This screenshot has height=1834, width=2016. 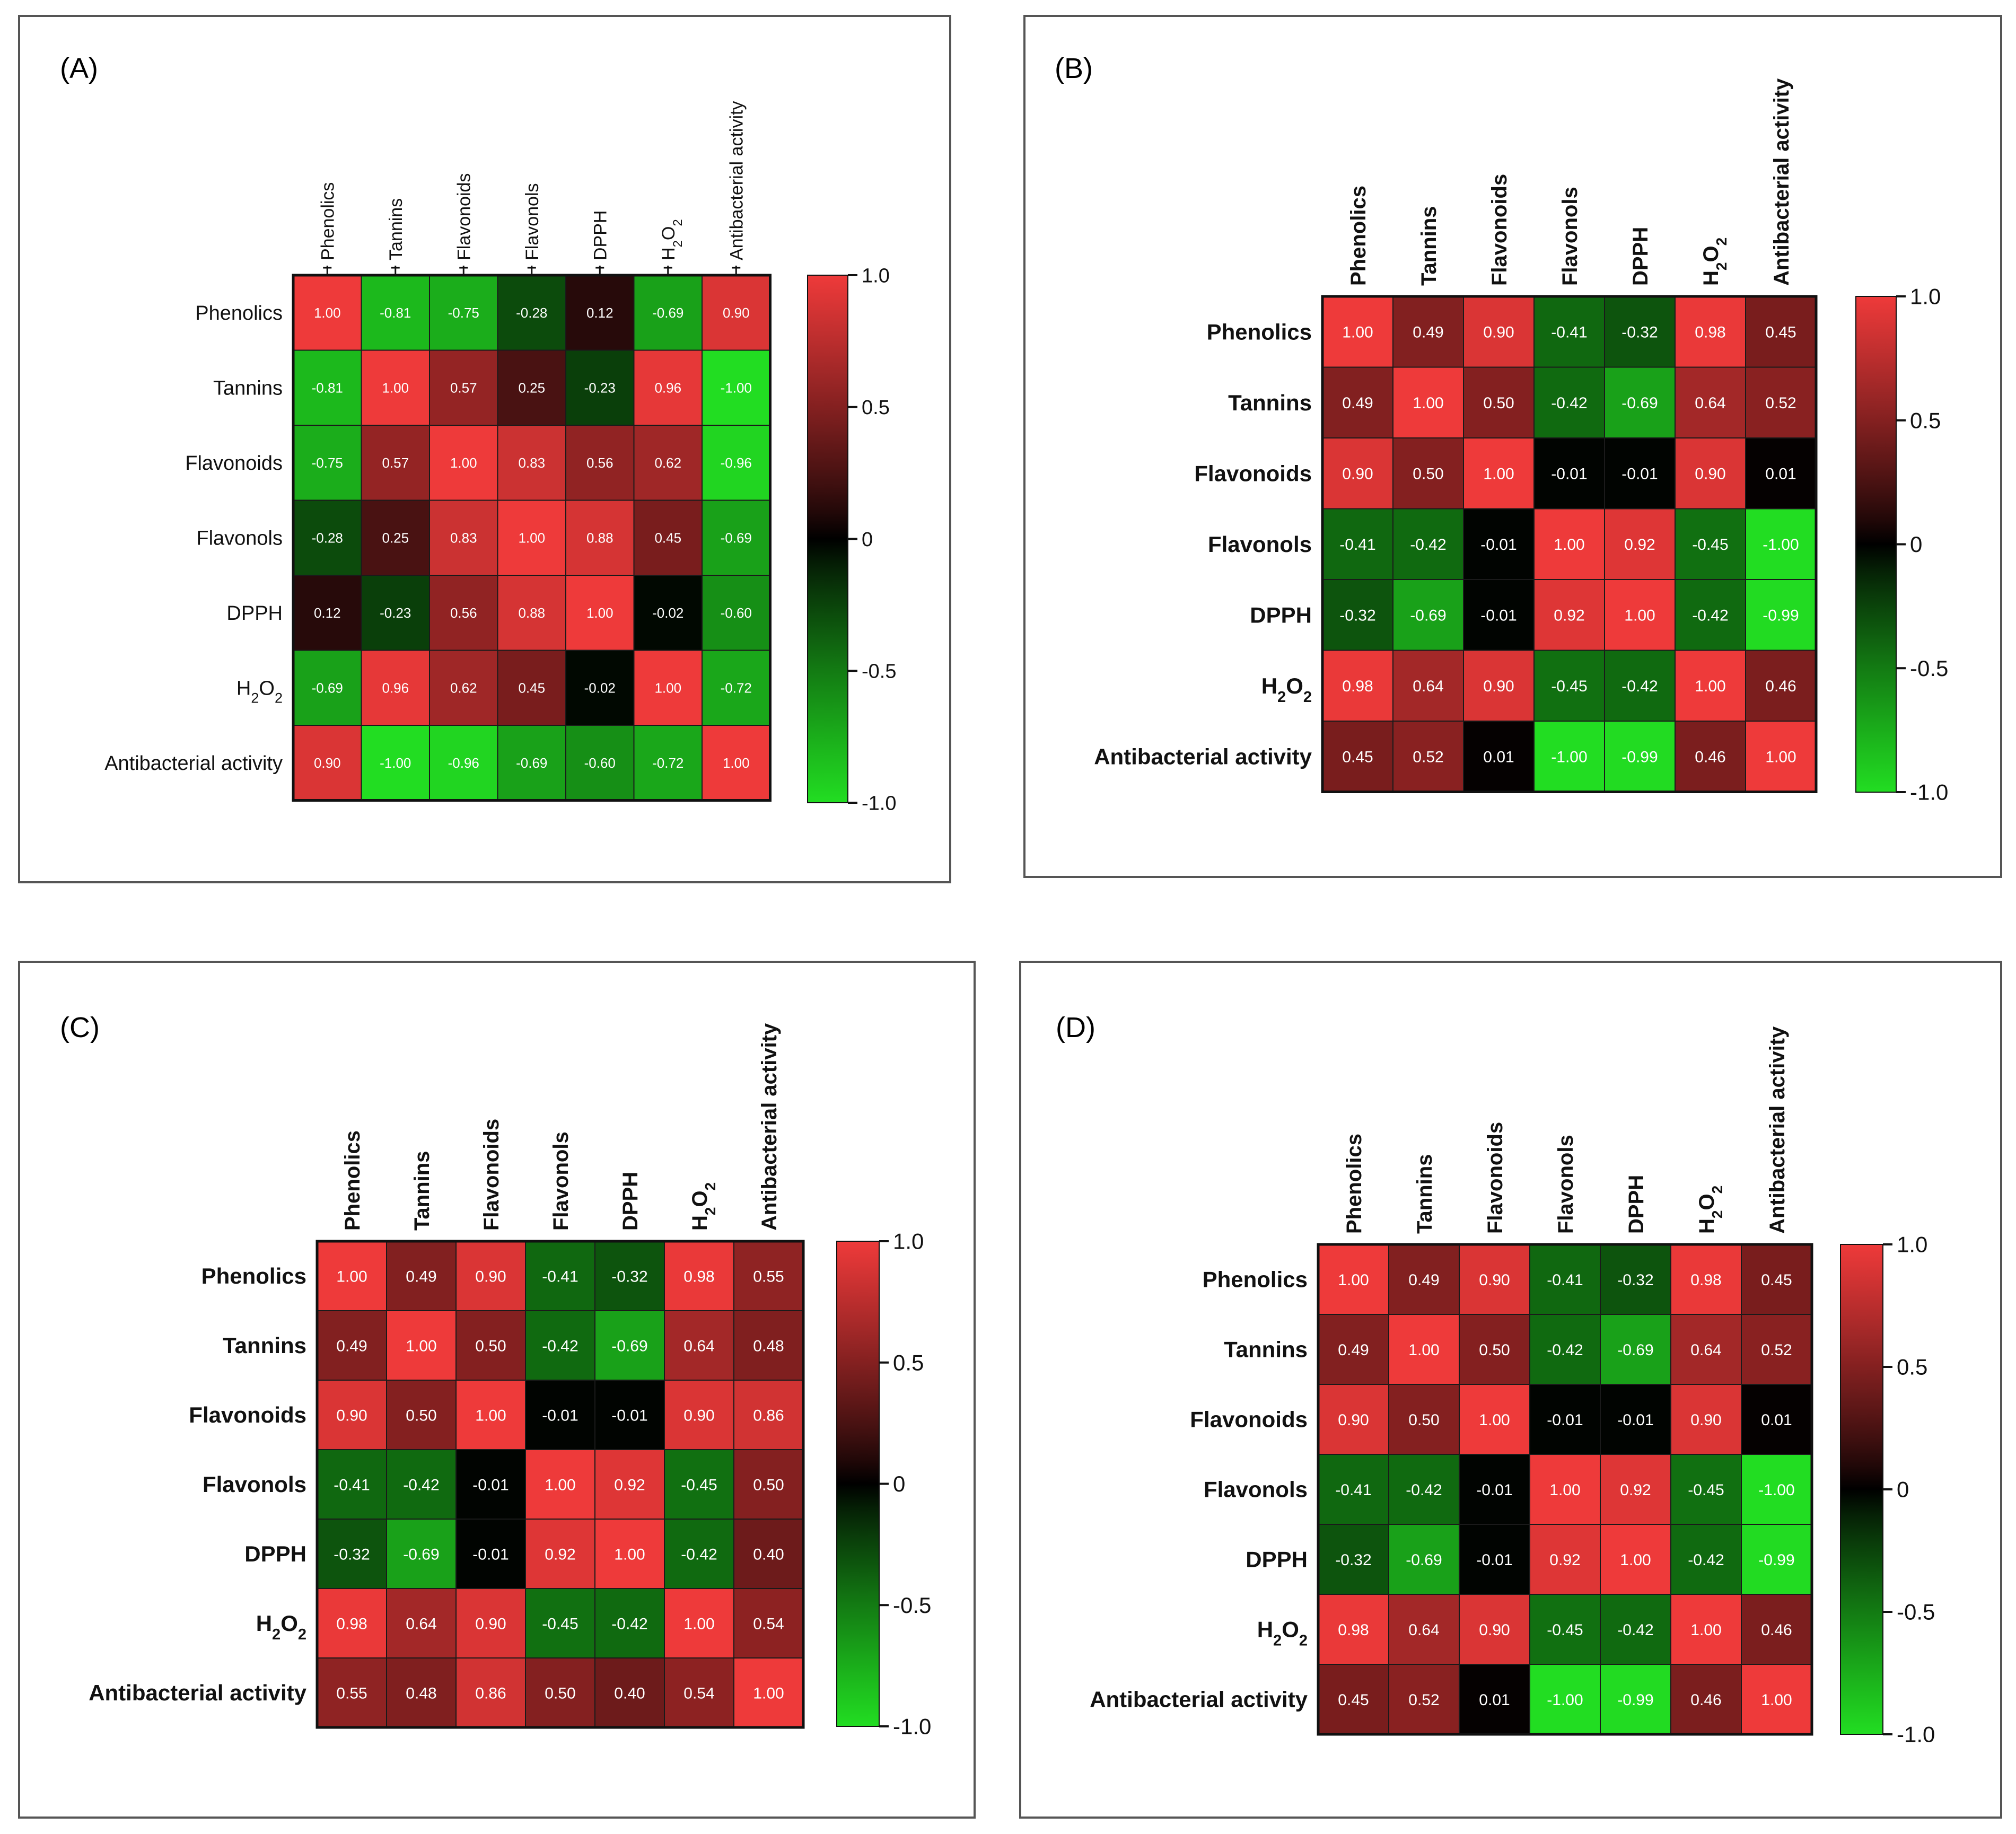 What do you see at coordinates (1929, 668) in the screenshot?
I see `colorbar-tick-label: -0.5` at bounding box center [1929, 668].